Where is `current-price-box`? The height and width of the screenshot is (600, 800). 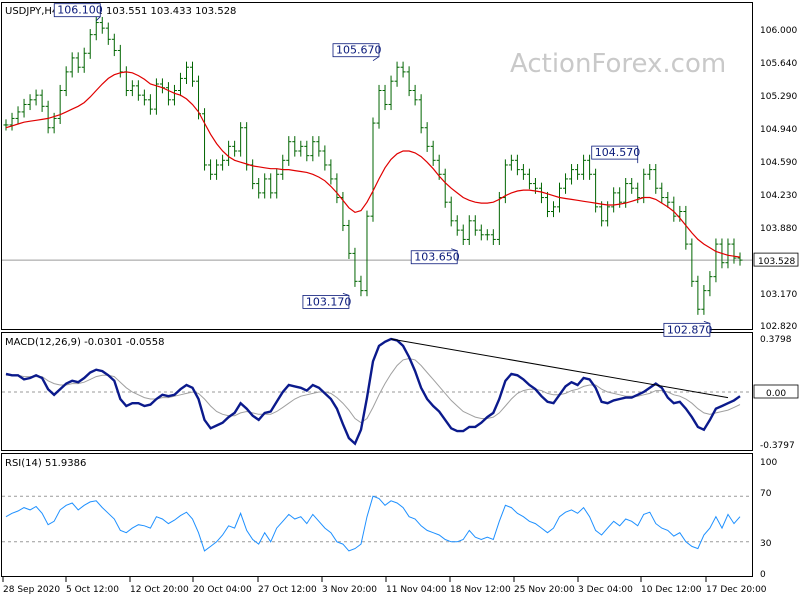 current-price-box is located at coordinates (776, 259).